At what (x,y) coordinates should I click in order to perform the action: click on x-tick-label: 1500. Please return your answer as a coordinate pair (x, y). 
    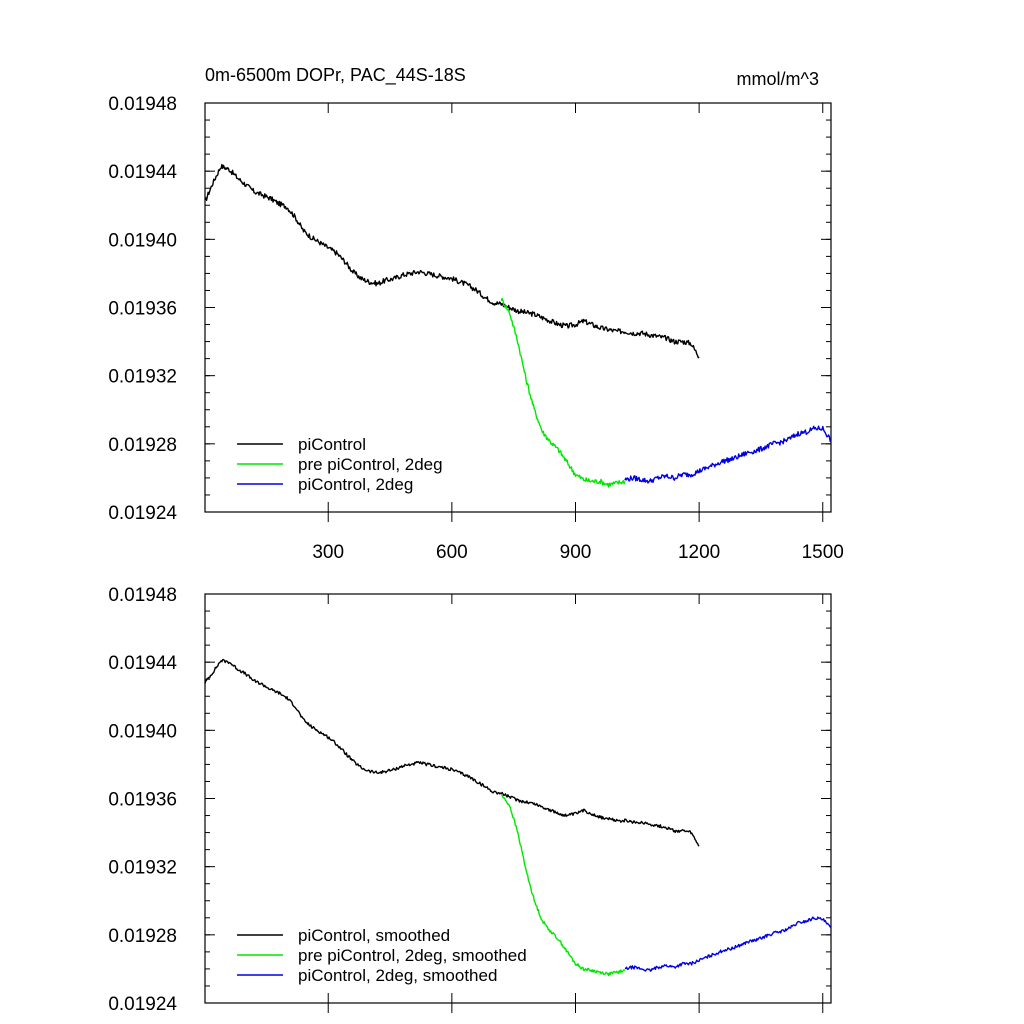
    Looking at the image, I should click on (823, 552).